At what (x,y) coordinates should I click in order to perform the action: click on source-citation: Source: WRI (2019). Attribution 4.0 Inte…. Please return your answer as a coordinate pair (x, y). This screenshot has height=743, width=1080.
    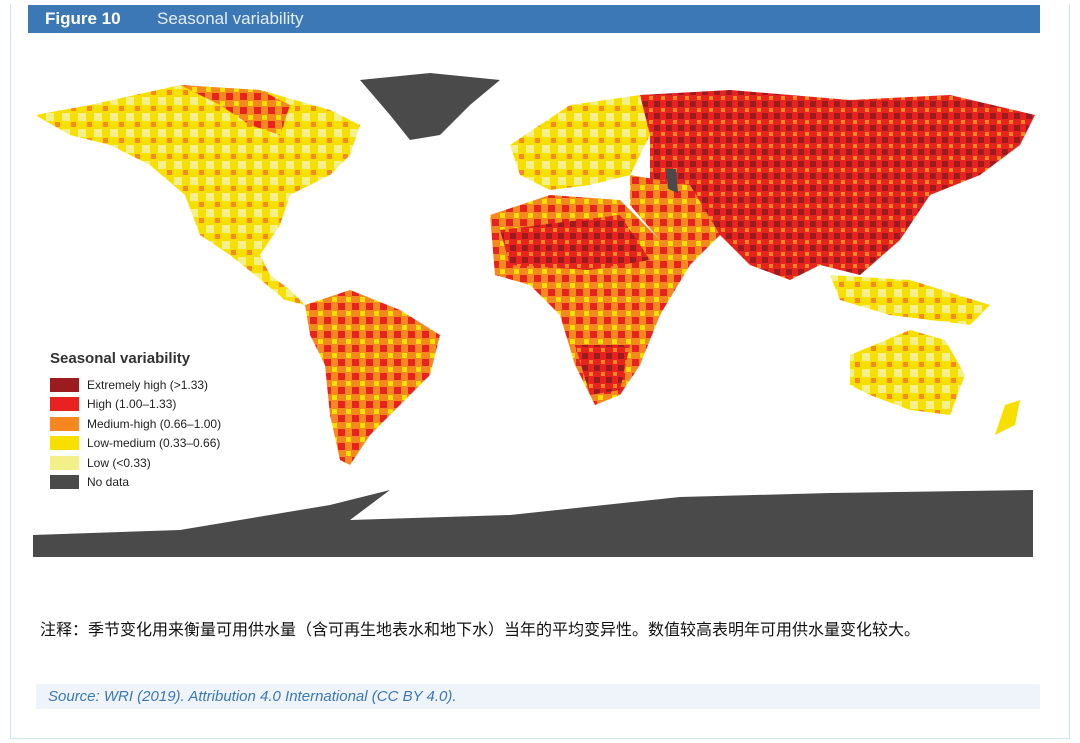
    Looking at the image, I should click on (538, 696).